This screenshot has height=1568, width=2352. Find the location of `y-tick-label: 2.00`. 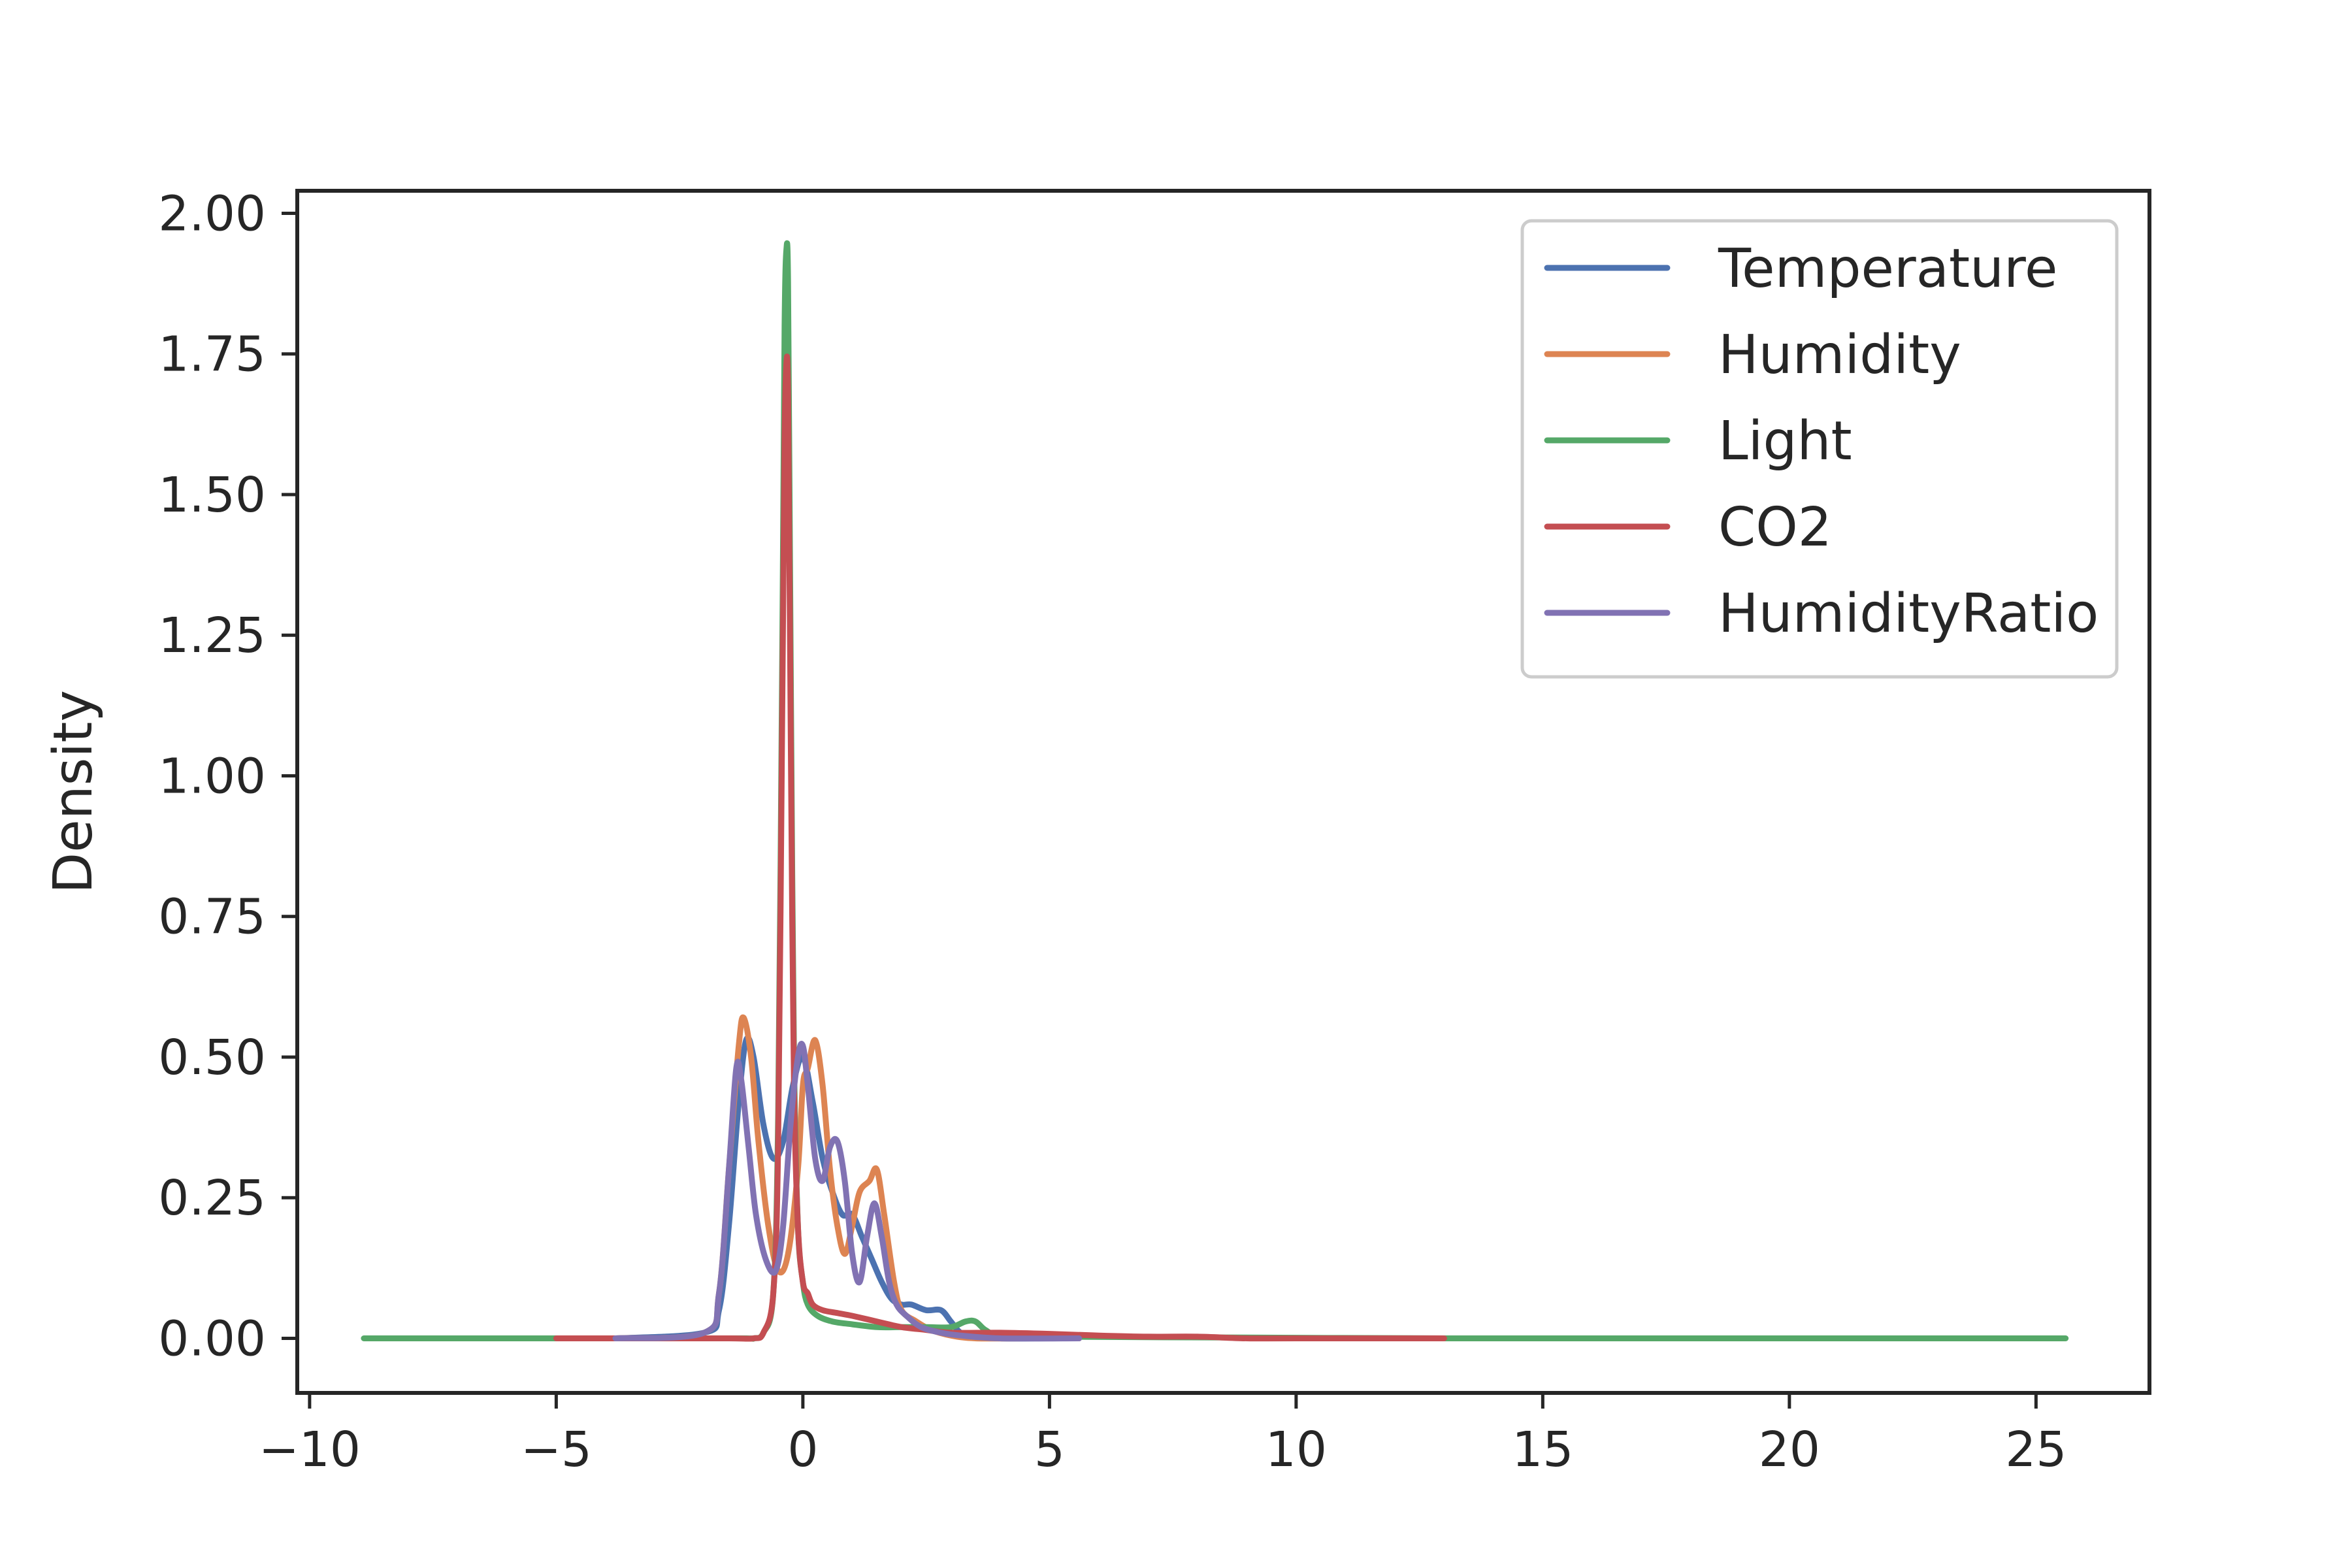

y-tick-label: 2.00 is located at coordinates (212, 214).